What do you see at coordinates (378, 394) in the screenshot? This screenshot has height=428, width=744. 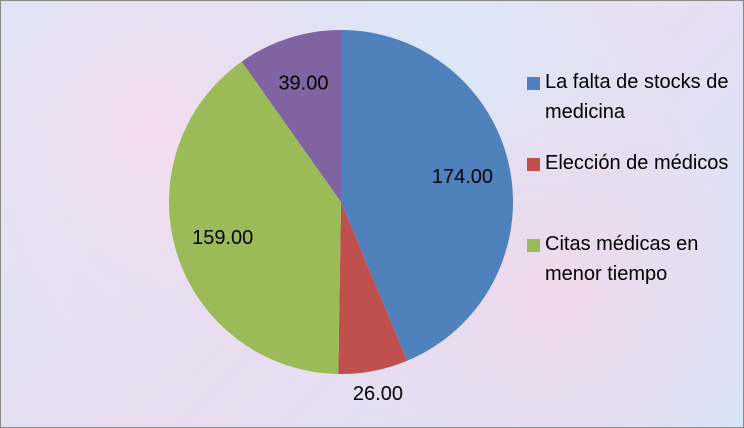 I see `data-label: 26.00` at bounding box center [378, 394].